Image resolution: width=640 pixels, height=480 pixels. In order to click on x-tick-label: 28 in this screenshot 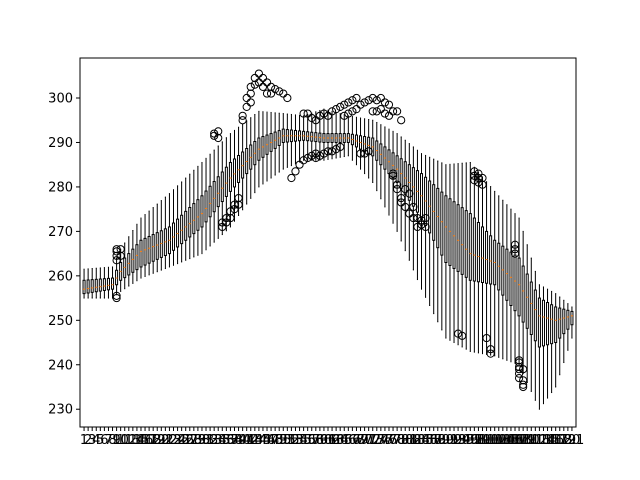, I will do `click(194, 440)`.